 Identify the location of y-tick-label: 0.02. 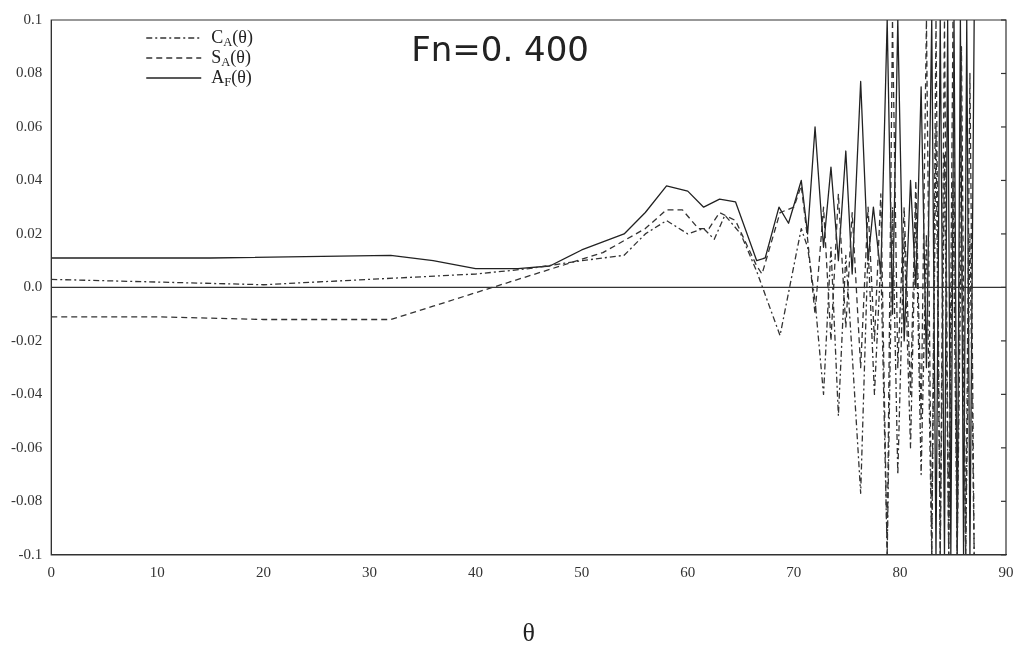
(29, 232).